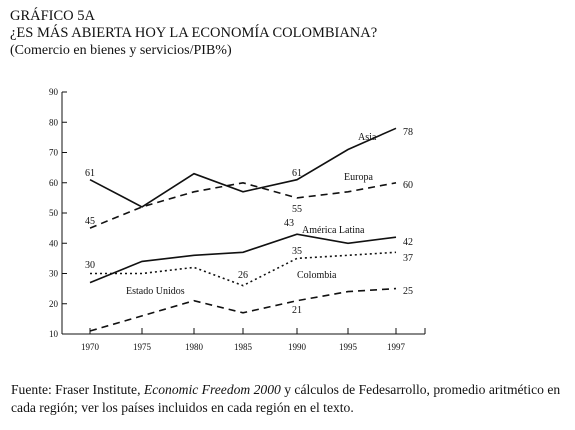  What do you see at coordinates (396, 347) in the screenshot?
I see `x-tick-label: 1997` at bounding box center [396, 347].